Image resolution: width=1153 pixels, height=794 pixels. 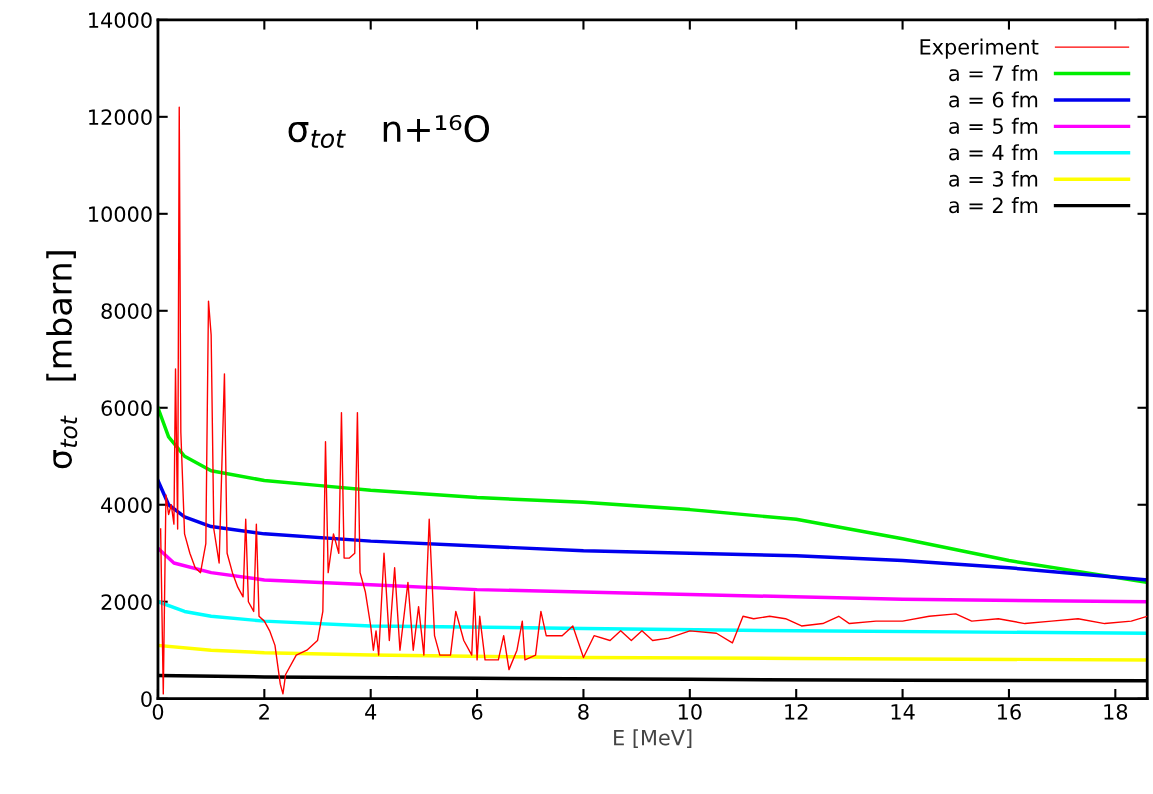 What do you see at coordinates (126, 311) in the screenshot?
I see `y-tick-label: 8000` at bounding box center [126, 311].